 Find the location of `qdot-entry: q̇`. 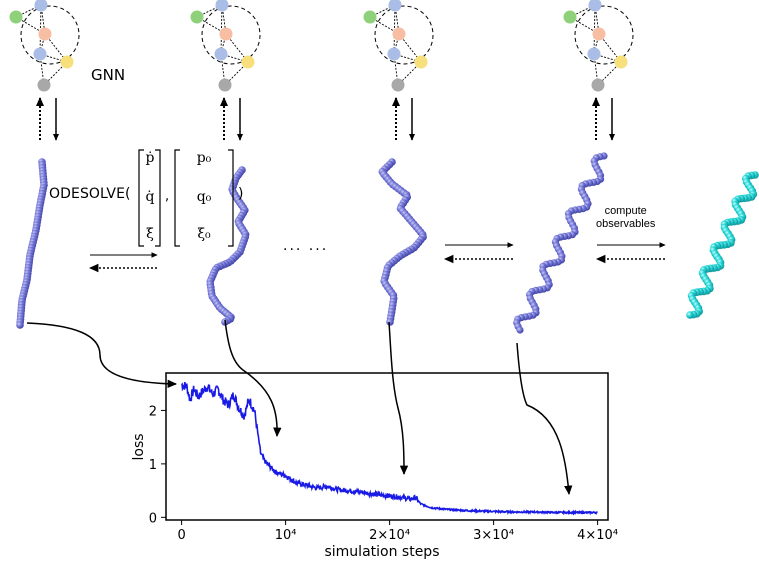

qdot-entry: q̇ is located at coordinates (150, 197).